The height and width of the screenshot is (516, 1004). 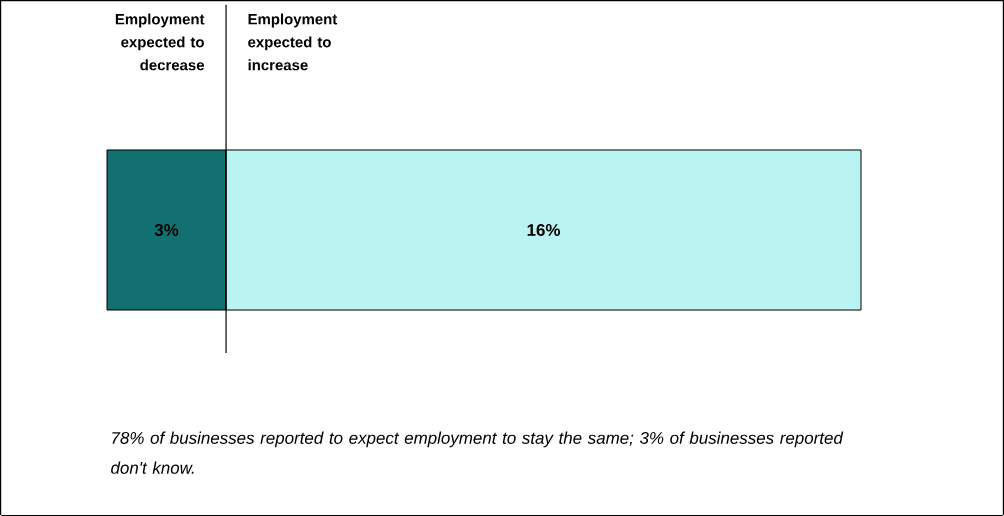 What do you see at coordinates (293, 42) in the screenshot?
I see `text: Employment expected to increase` at bounding box center [293, 42].